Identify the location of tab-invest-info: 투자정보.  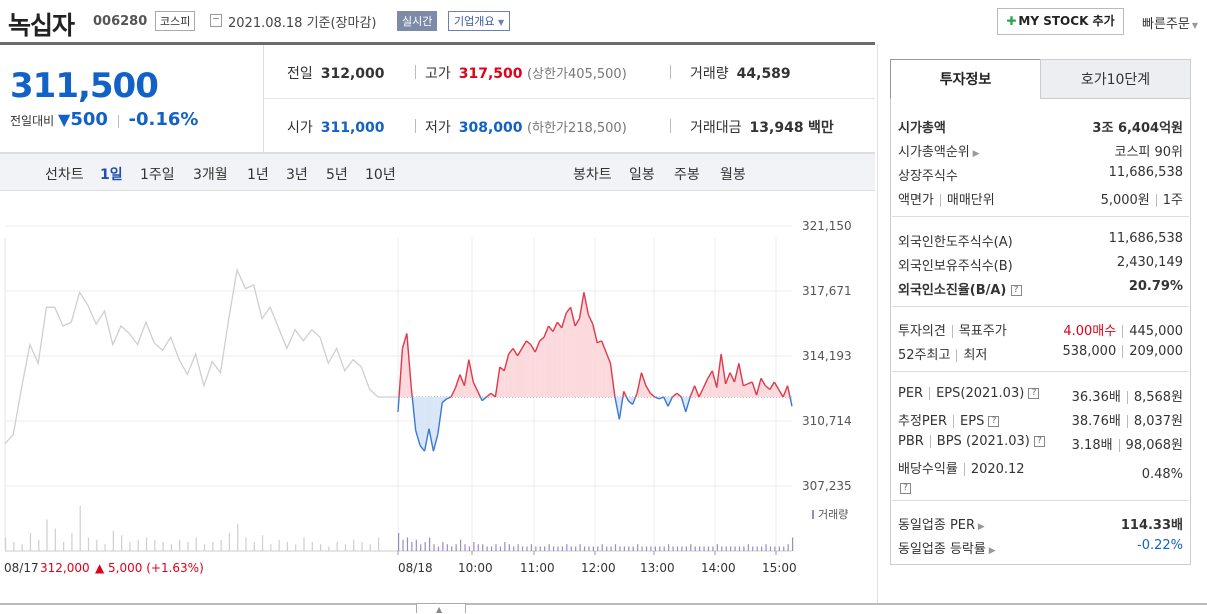
(965, 79).